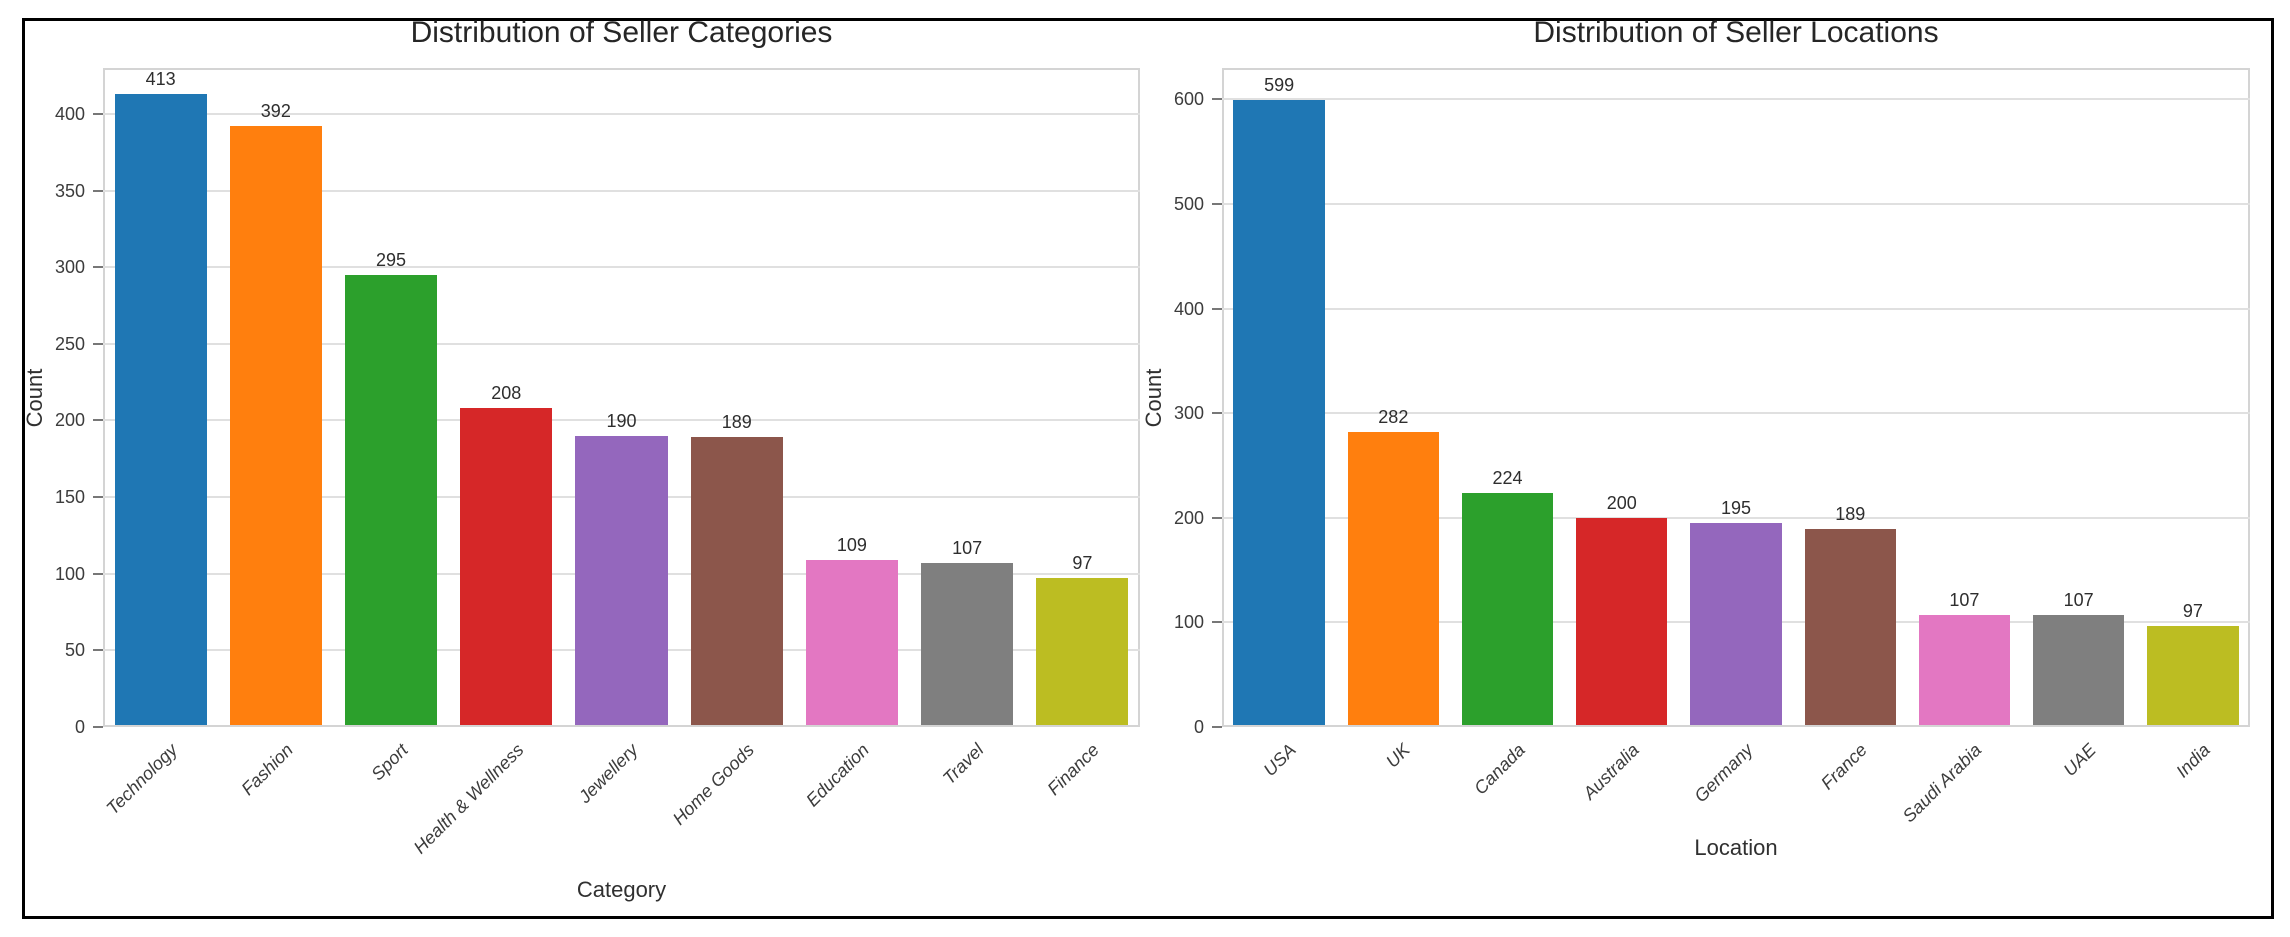 This screenshot has height=937, width=2290. I want to click on x-tick-label: Fashion, so click(267, 769).